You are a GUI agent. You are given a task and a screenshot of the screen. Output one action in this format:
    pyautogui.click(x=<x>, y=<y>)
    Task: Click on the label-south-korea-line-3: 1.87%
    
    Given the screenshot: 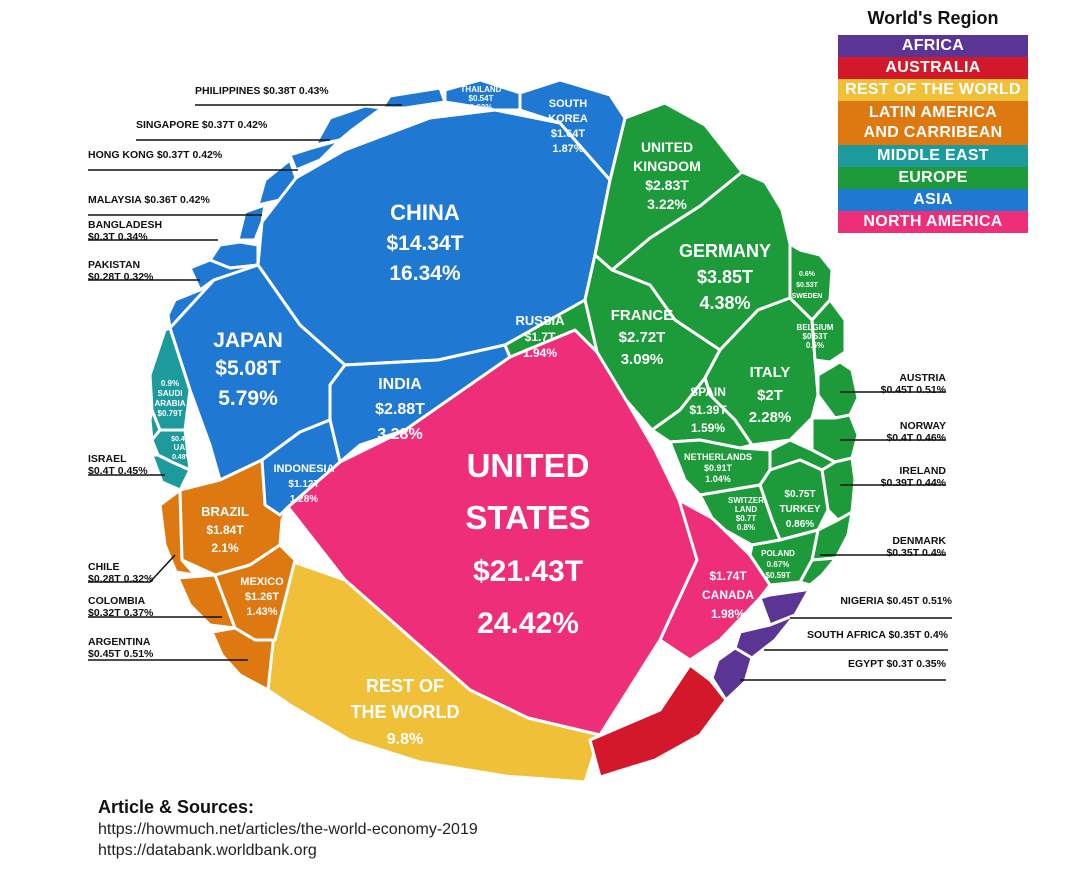 What is the action you would take?
    pyautogui.click(x=567, y=149)
    